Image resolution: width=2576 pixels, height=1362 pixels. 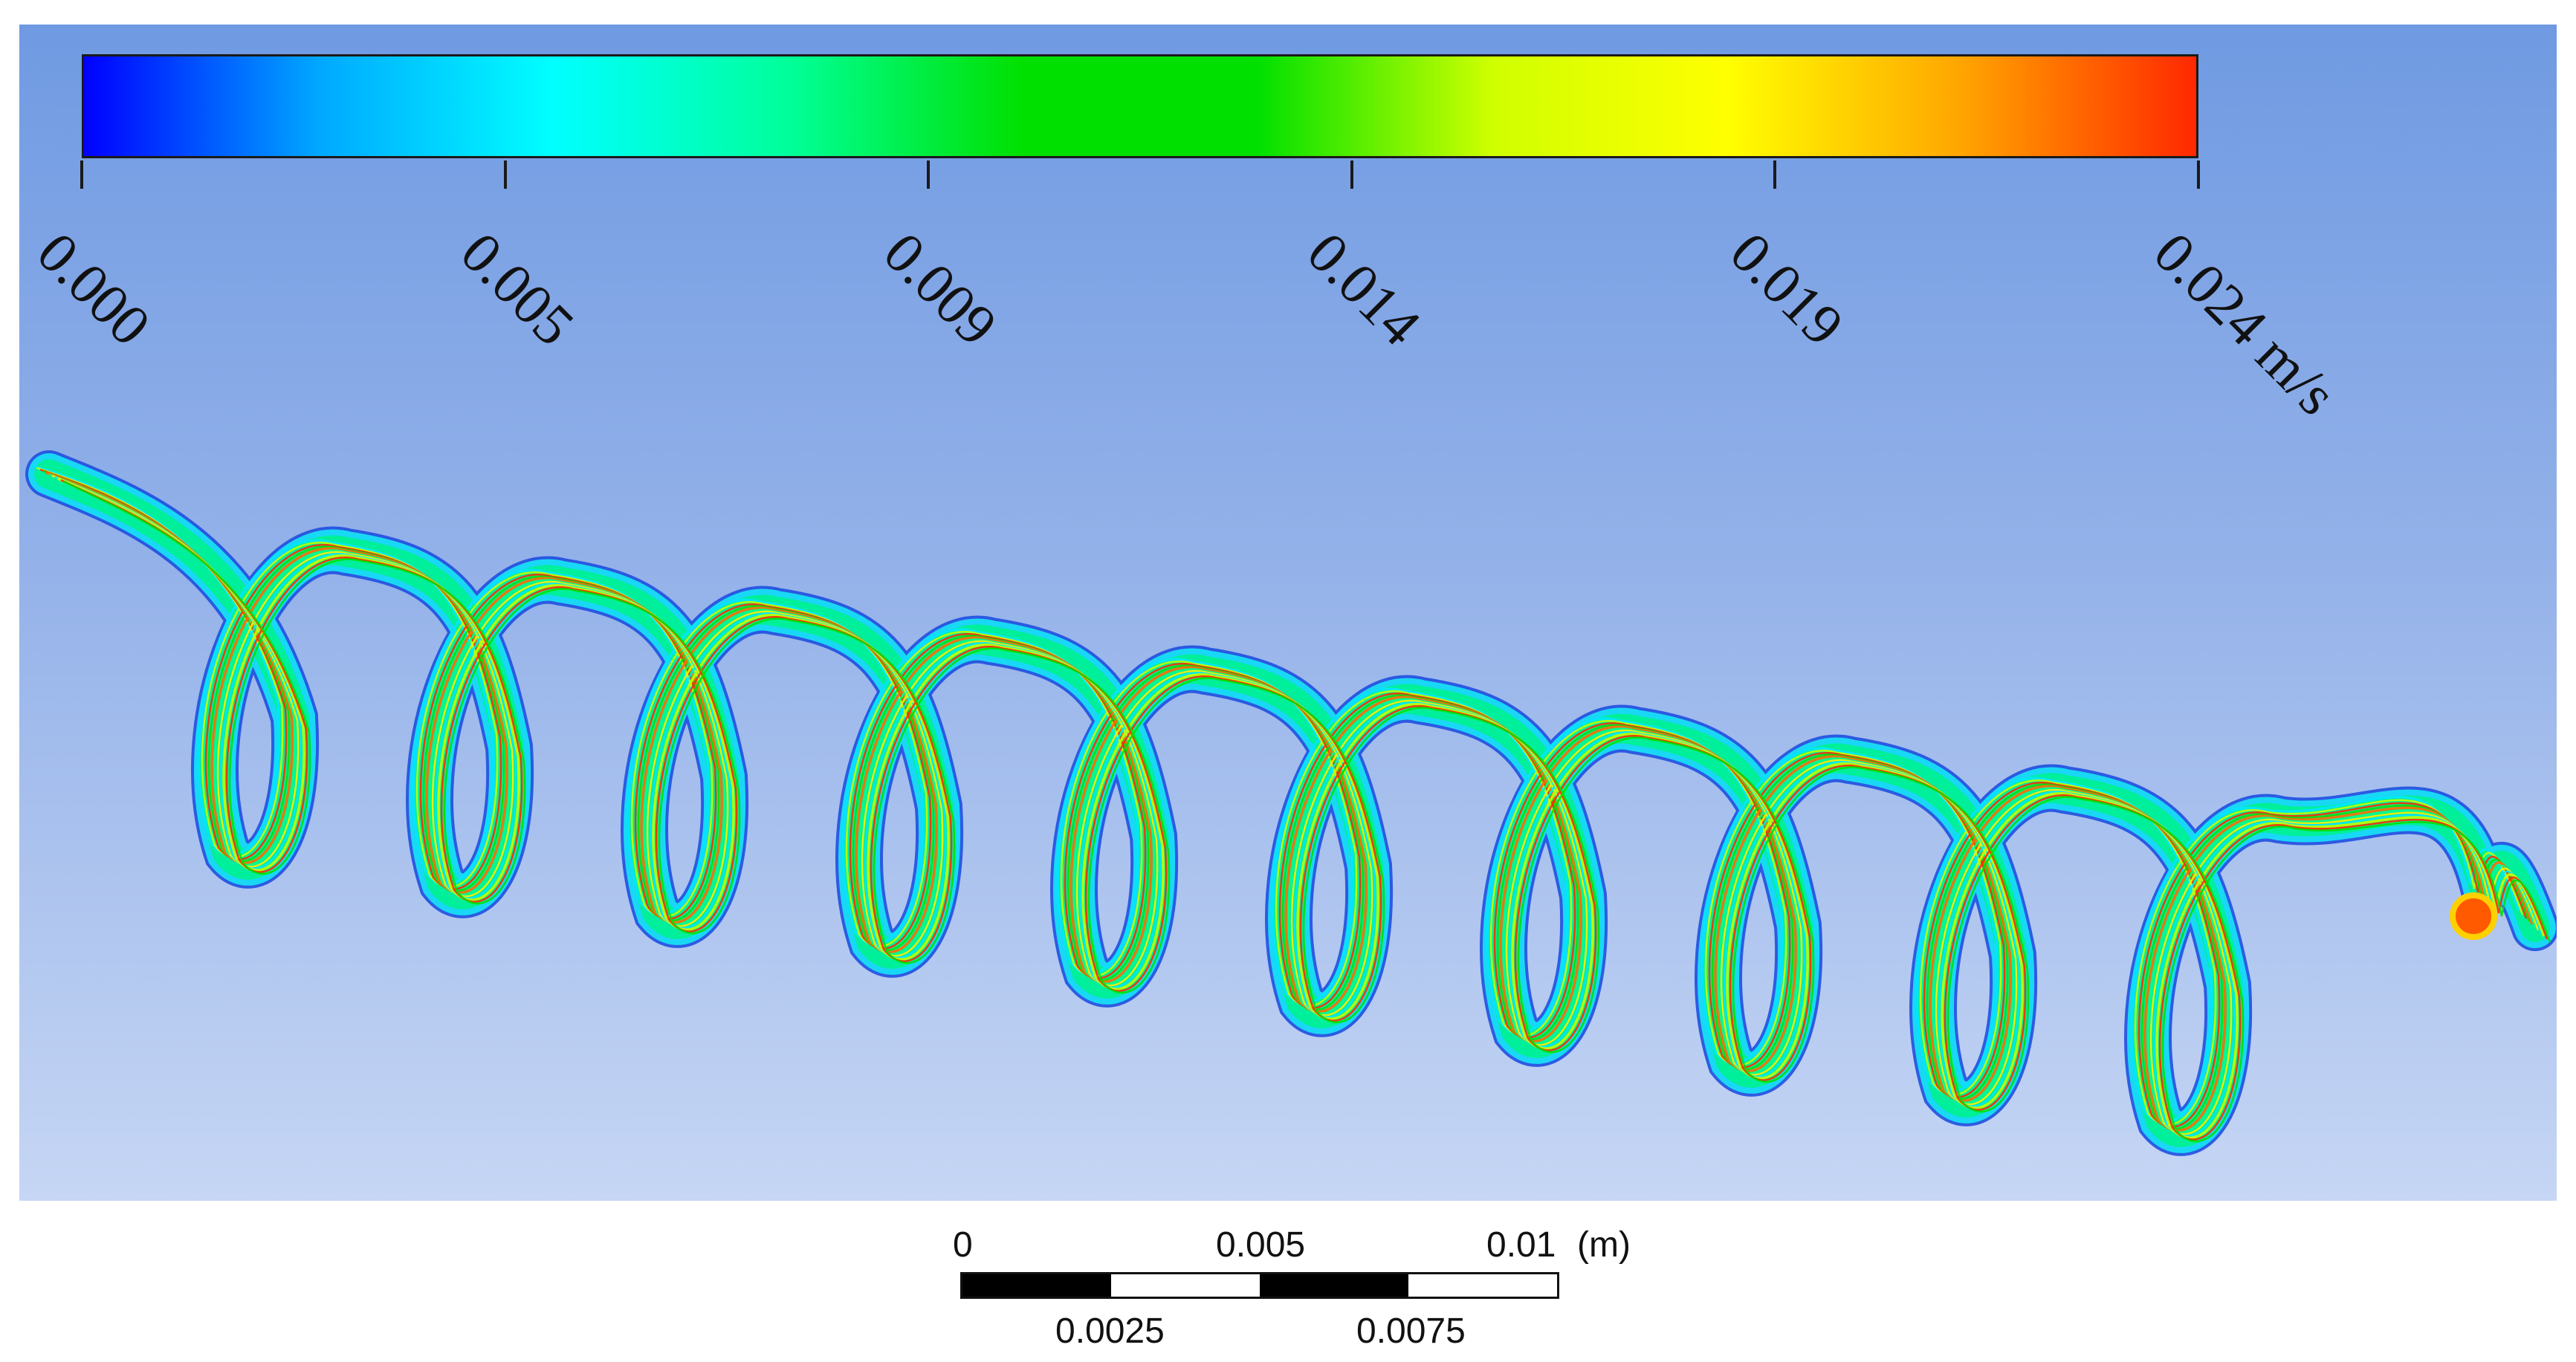 I want to click on velocity-colorbar, so click(x=1140, y=106).